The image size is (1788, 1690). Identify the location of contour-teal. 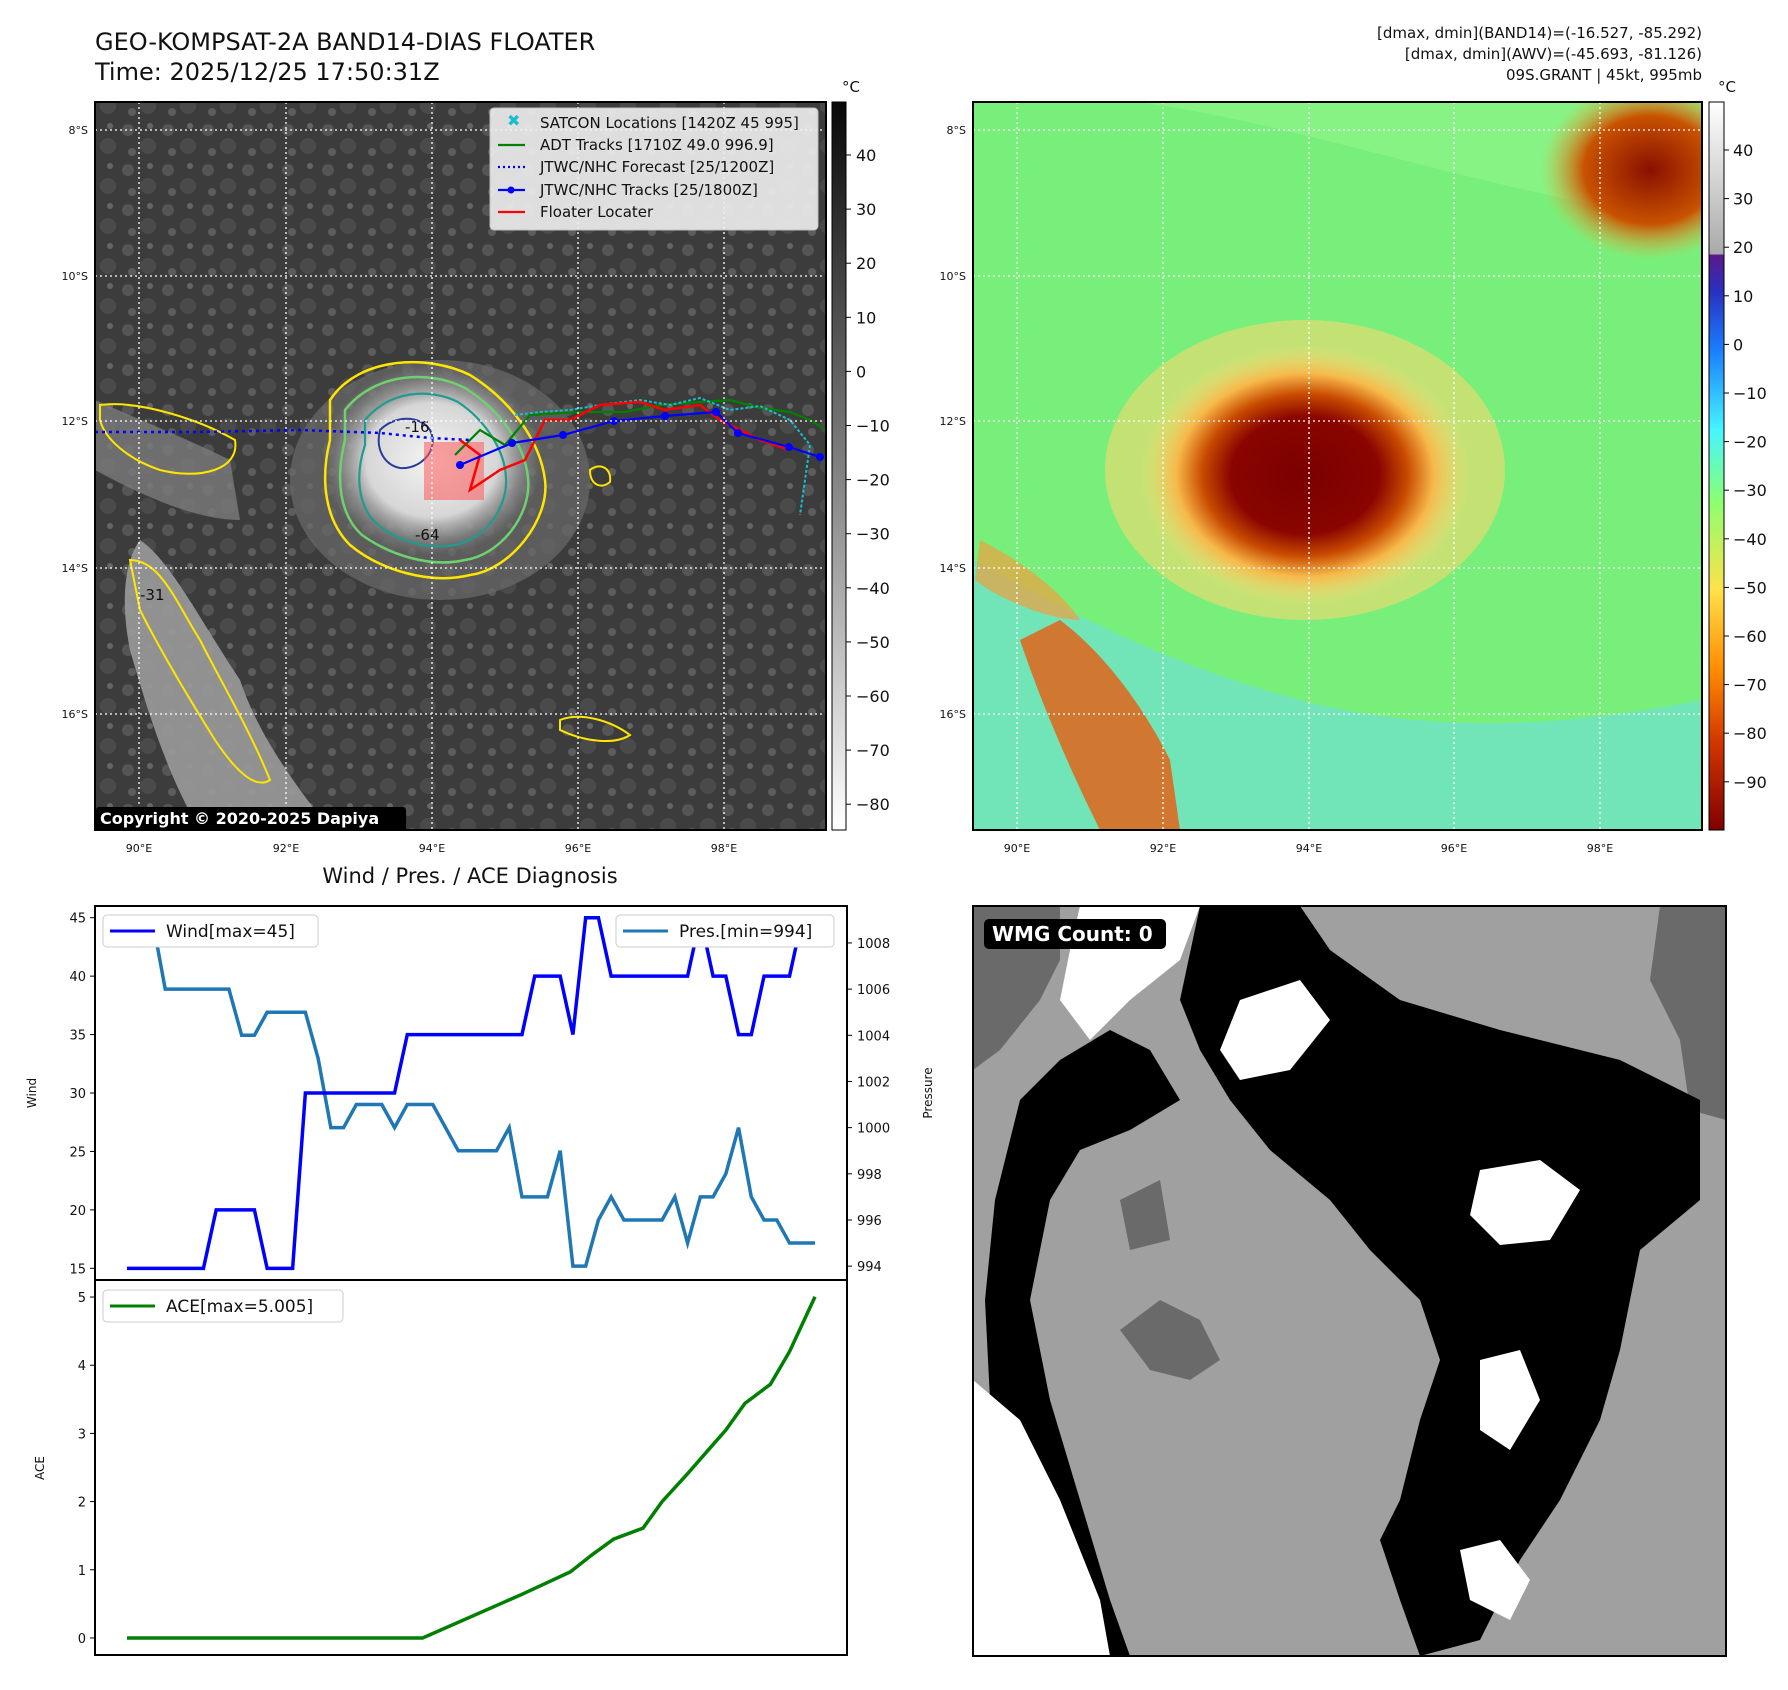
(433, 470).